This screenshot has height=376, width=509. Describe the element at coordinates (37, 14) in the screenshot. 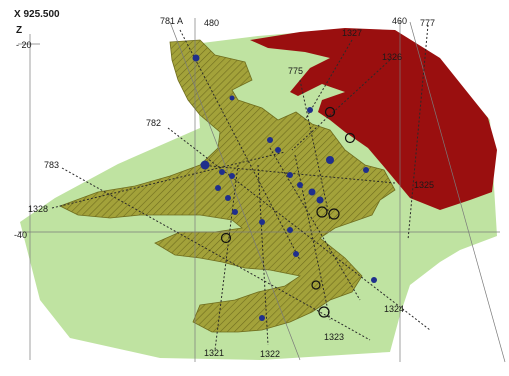

I see `section-coordinate-label: X 925.500` at that location.